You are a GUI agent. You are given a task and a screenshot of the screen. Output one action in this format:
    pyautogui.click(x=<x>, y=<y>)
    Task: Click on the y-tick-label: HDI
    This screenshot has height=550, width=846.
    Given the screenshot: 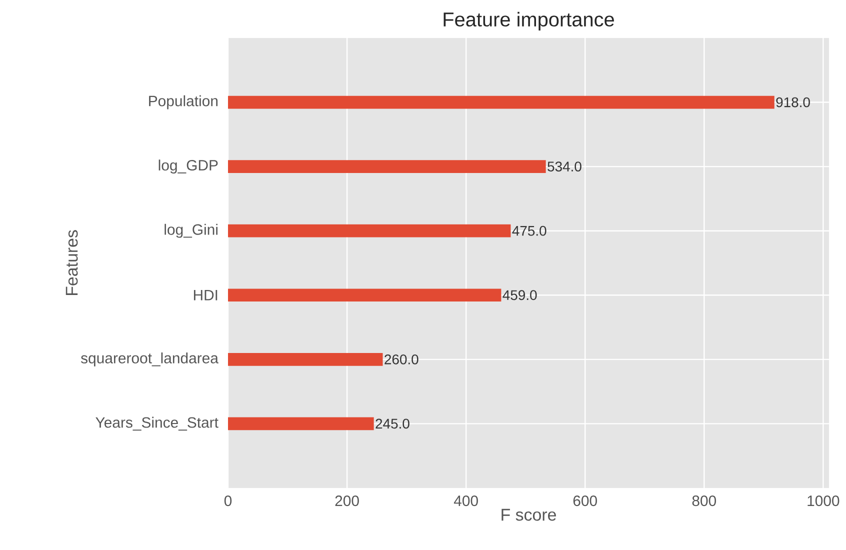 What is the action you would take?
    pyautogui.click(x=206, y=295)
    